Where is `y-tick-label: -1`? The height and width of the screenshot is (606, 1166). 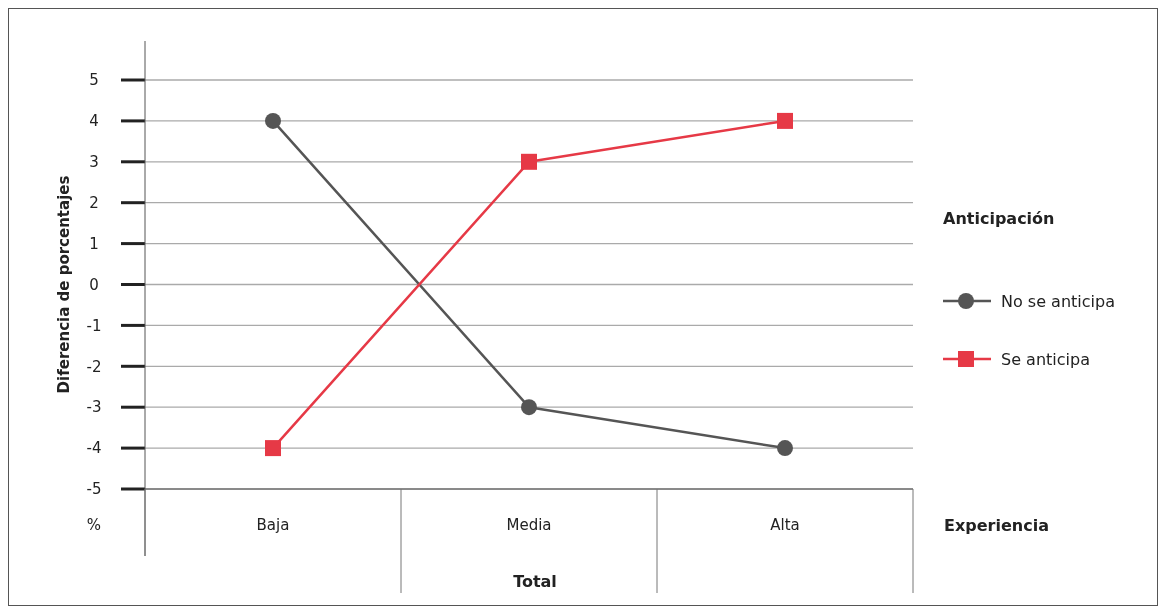 y-tick-label: -1 is located at coordinates (94, 325).